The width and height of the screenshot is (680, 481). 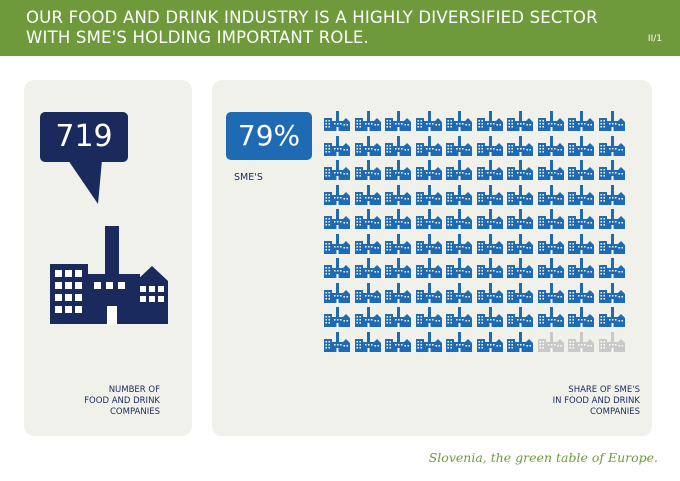 What do you see at coordinates (248, 177) in the screenshot?
I see `sme-label: SME'S` at bounding box center [248, 177].